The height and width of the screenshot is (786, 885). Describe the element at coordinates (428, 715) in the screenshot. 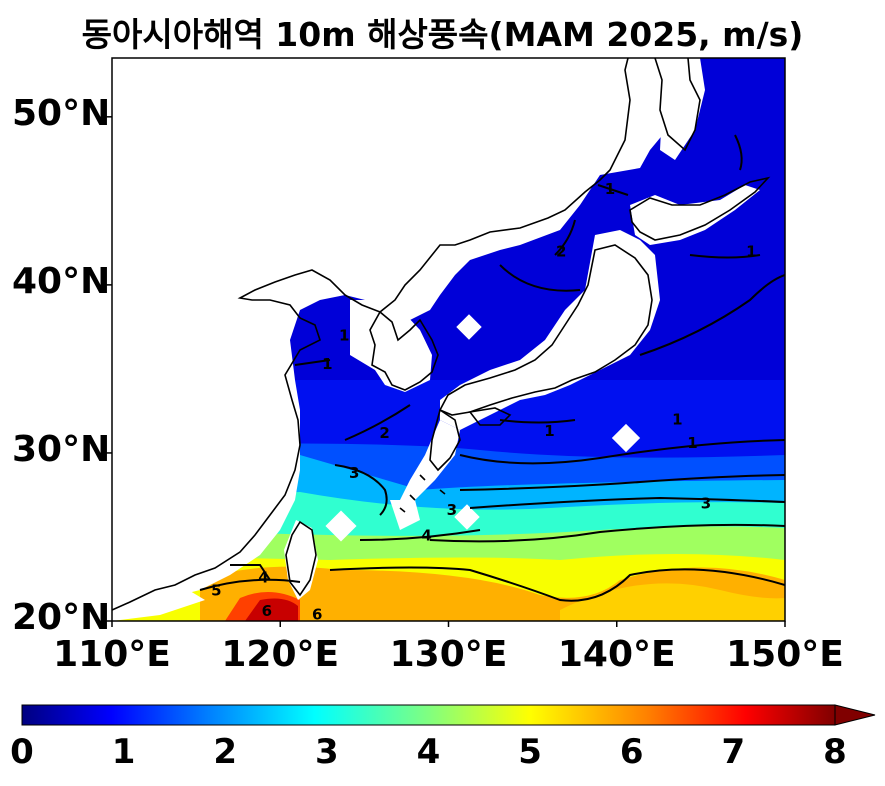

I see `colorbar-bar` at that location.